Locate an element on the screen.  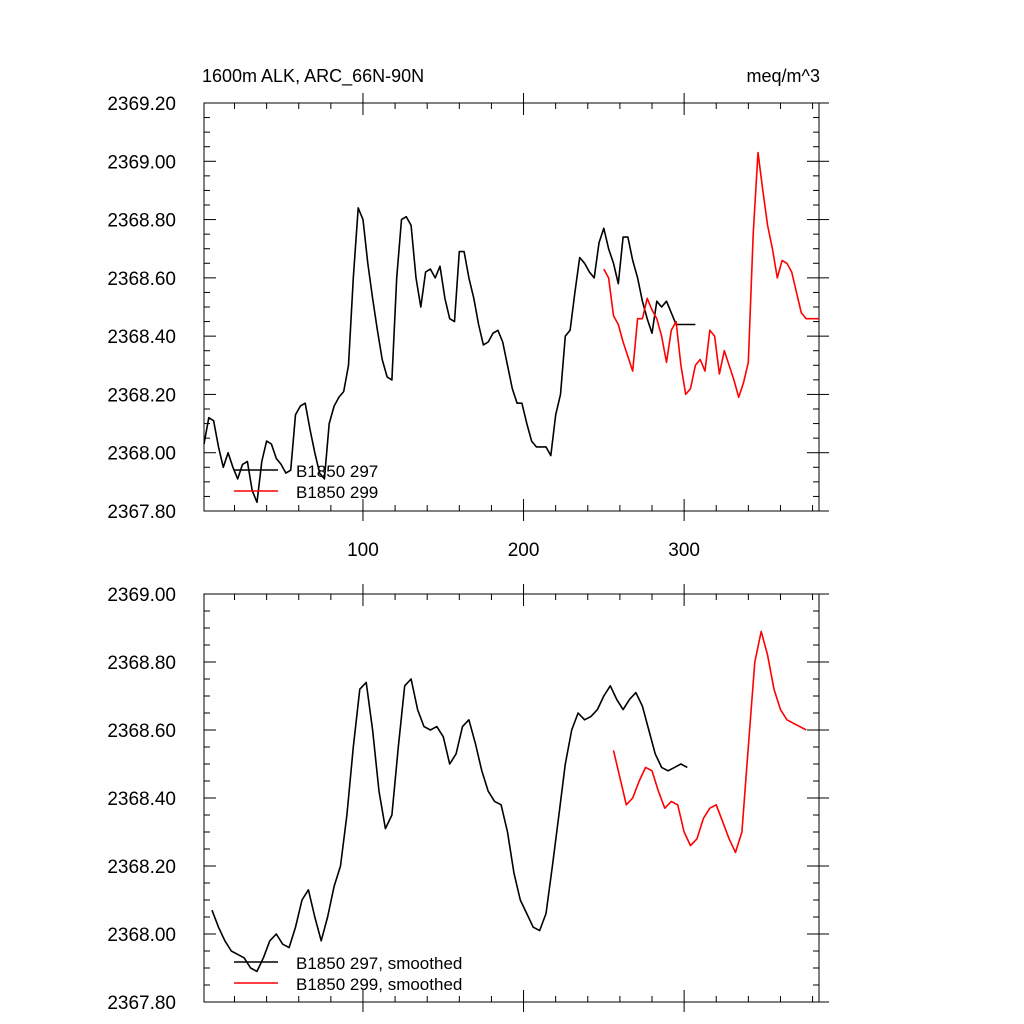
legend-label-297-smoothed: B1850 297, smoothed is located at coordinates (379, 963).